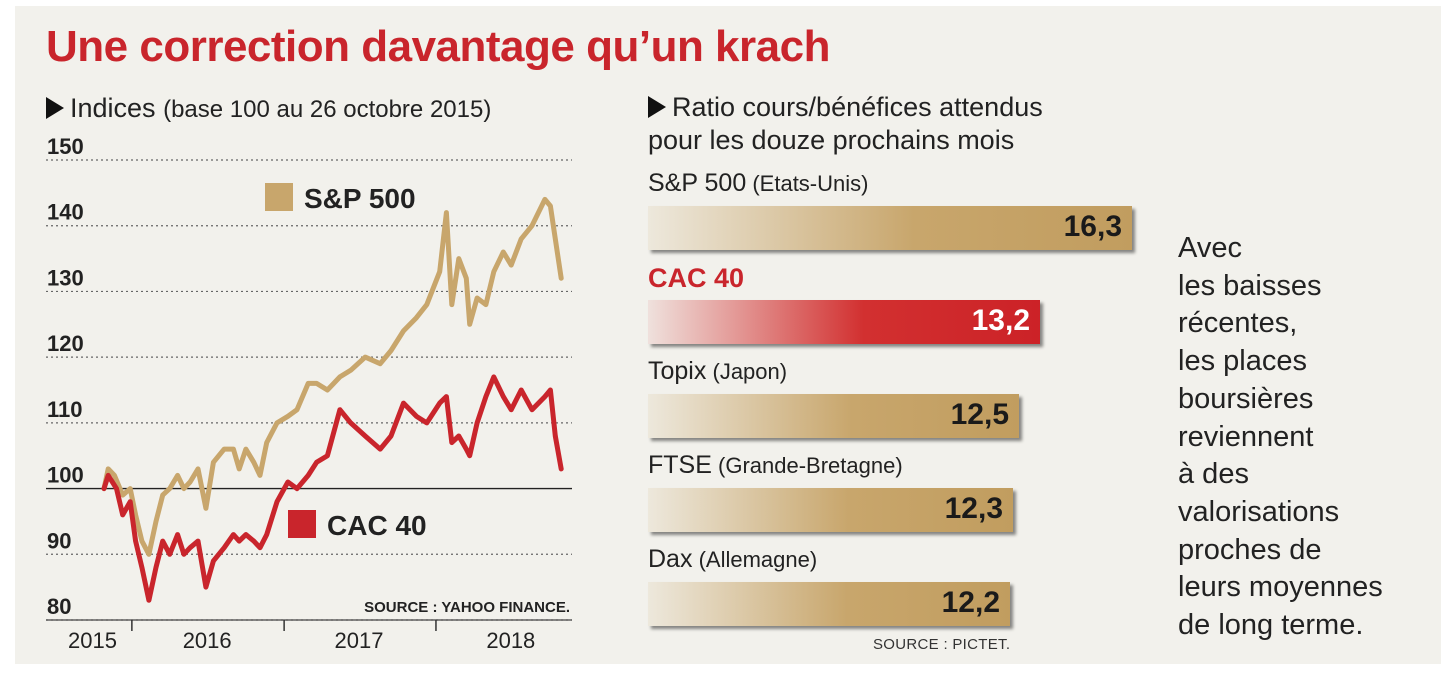 This screenshot has width=1454, height=675. What do you see at coordinates (360, 198) in the screenshot?
I see `legend-label: S&P 500` at bounding box center [360, 198].